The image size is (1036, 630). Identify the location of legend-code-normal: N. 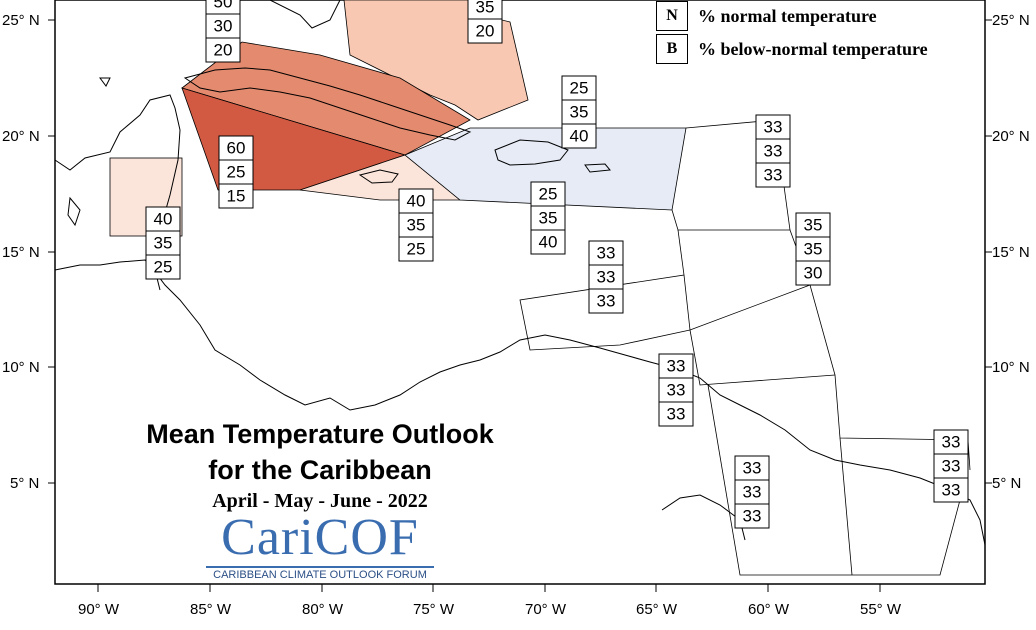
(672, 16).